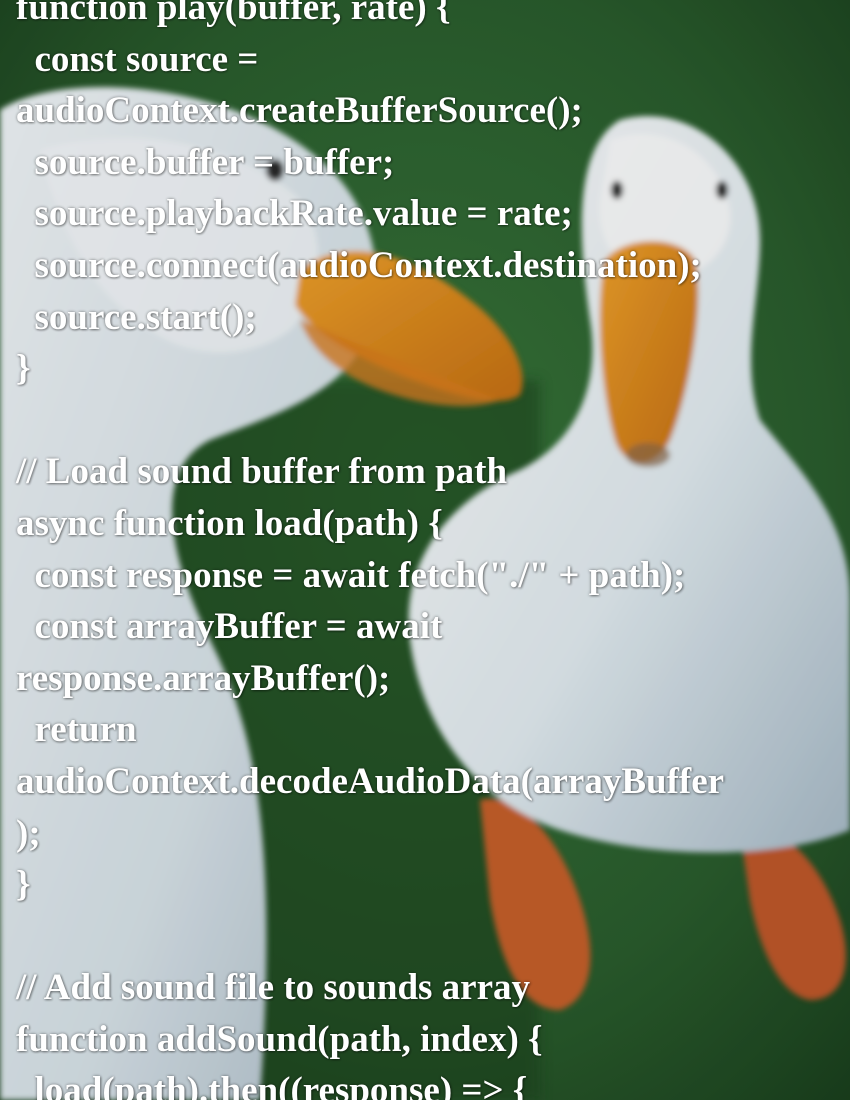 The width and height of the screenshot is (850, 1100). I want to click on code-line: return, so click(76, 730).